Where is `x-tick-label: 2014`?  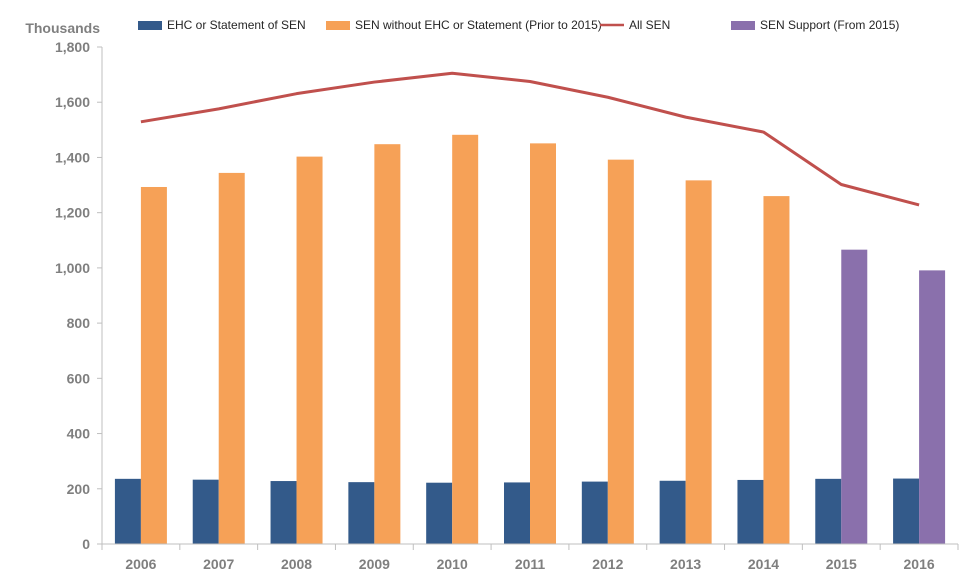
x-tick-label: 2014 is located at coordinates (763, 564).